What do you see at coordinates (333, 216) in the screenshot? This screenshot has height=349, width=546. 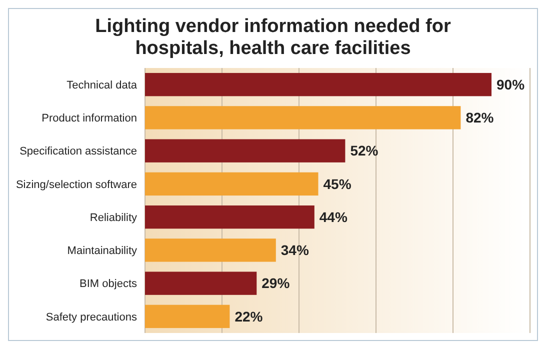 I see `data-label: 44%` at bounding box center [333, 216].